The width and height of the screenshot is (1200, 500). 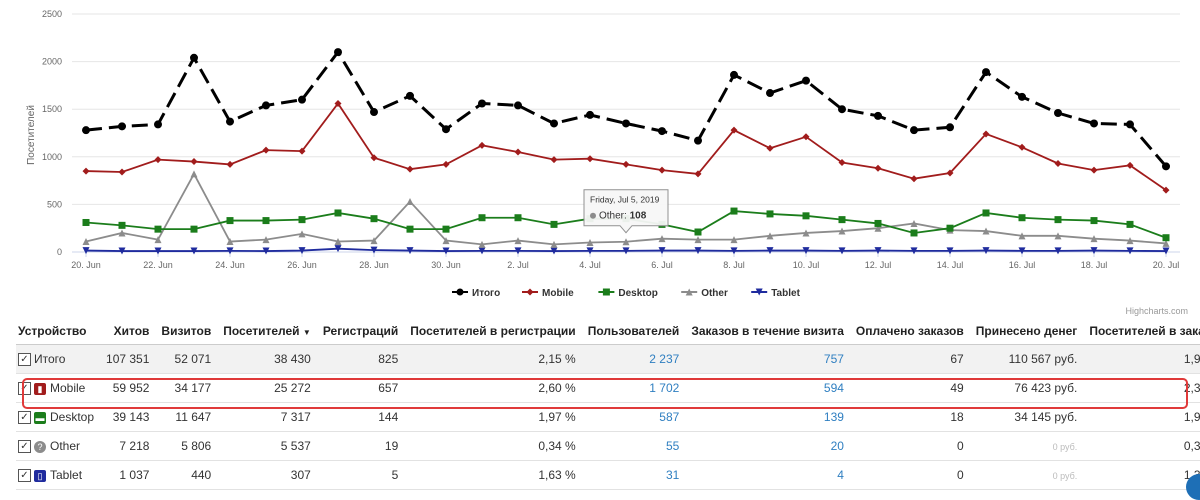 What do you see at coordinates (493, 359) in the screenshot?
I see `reg-conv-cell: 2,15 %` at bounding box center [493, 359].